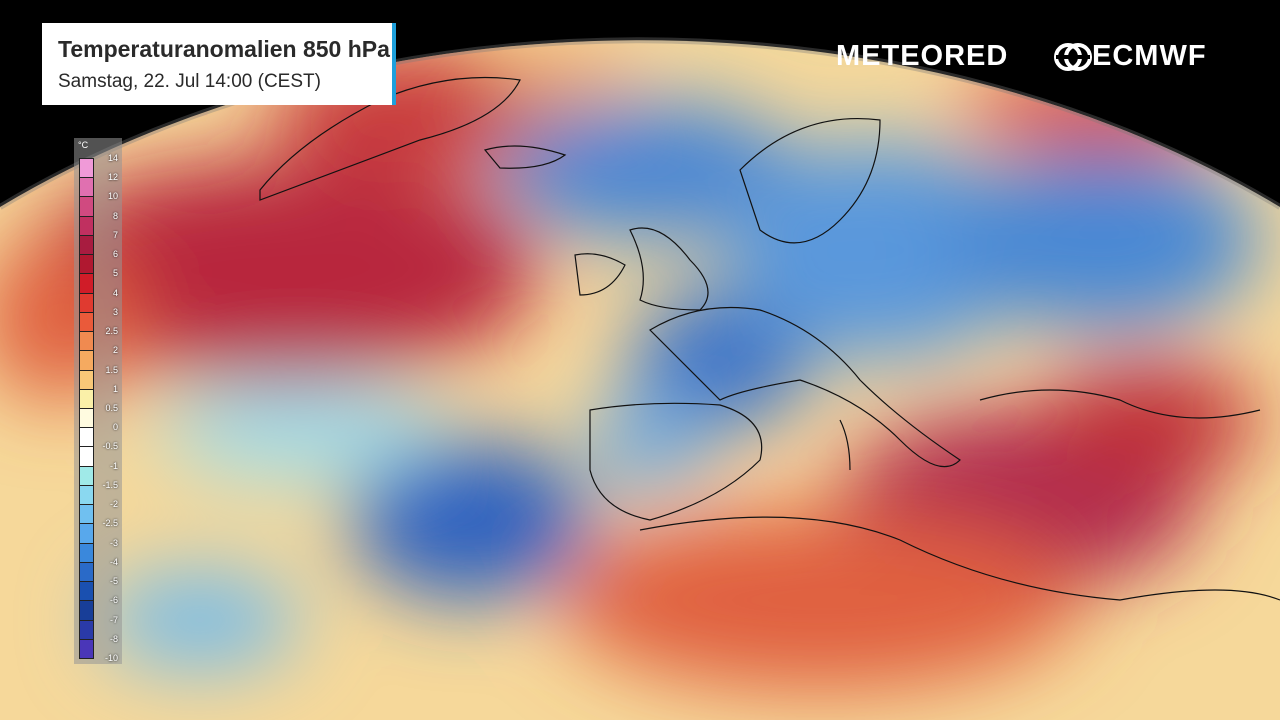  What do you see at coordinates (113, 619) in the screenshot?
I see `legend-label: -7` at bounding box center [113, 619].